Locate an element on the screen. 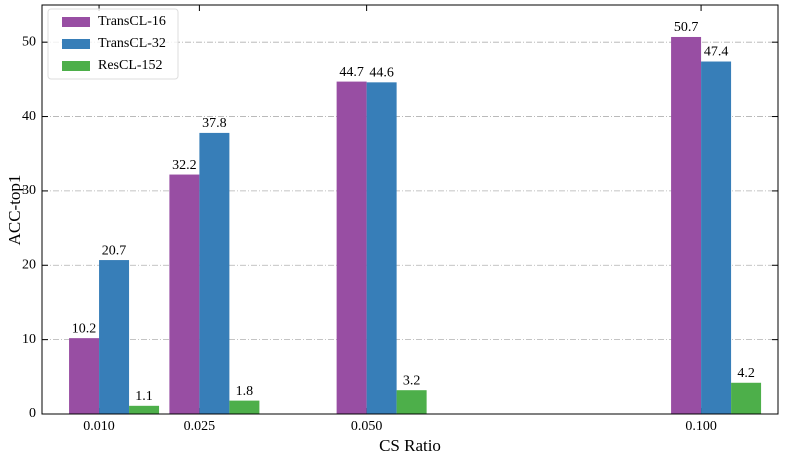  data-label: 1.1 is located at coordinates (144, 396).